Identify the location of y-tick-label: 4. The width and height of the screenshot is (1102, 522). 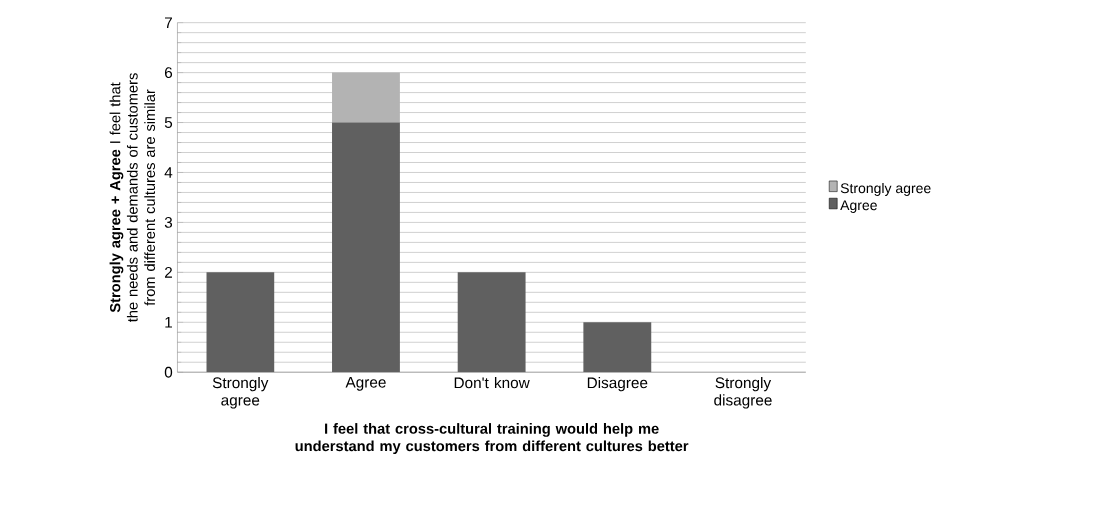
(168, 172).